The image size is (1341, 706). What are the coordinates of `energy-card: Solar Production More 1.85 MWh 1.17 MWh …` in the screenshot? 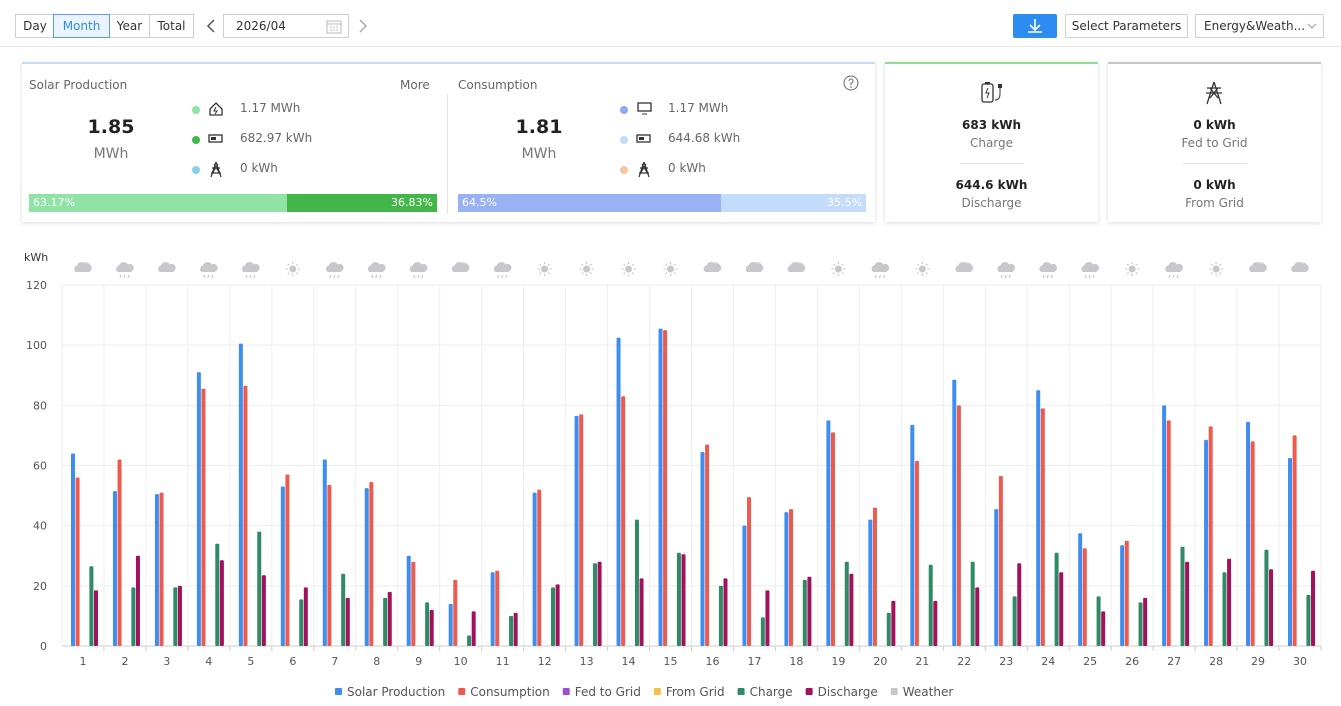 It's located at (448, 142).